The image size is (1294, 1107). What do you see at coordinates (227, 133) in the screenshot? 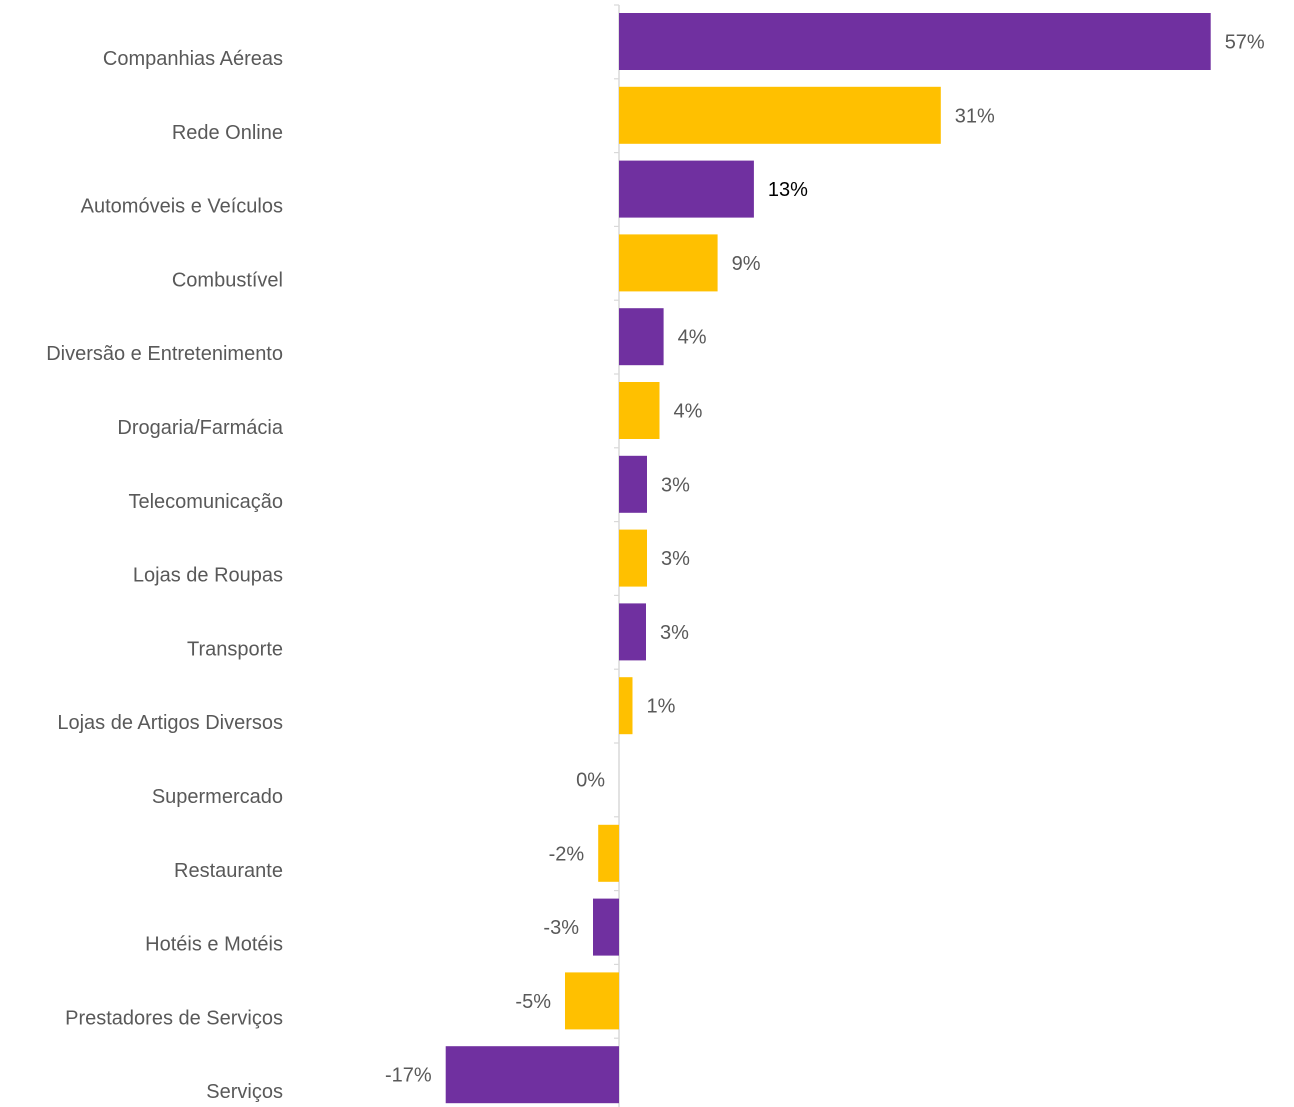
I see `category-label: Rede Online` at bounding box center [227, 133].